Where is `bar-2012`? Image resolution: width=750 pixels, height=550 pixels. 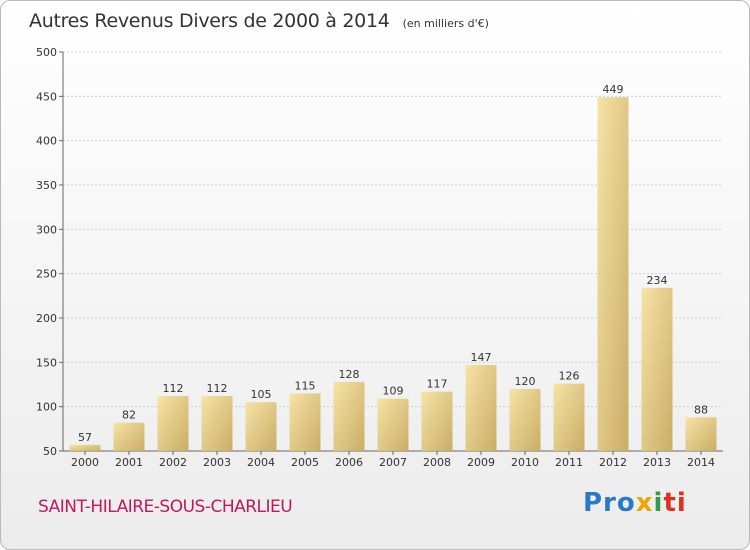 bar-2012 is located at coordinates (613, 274).